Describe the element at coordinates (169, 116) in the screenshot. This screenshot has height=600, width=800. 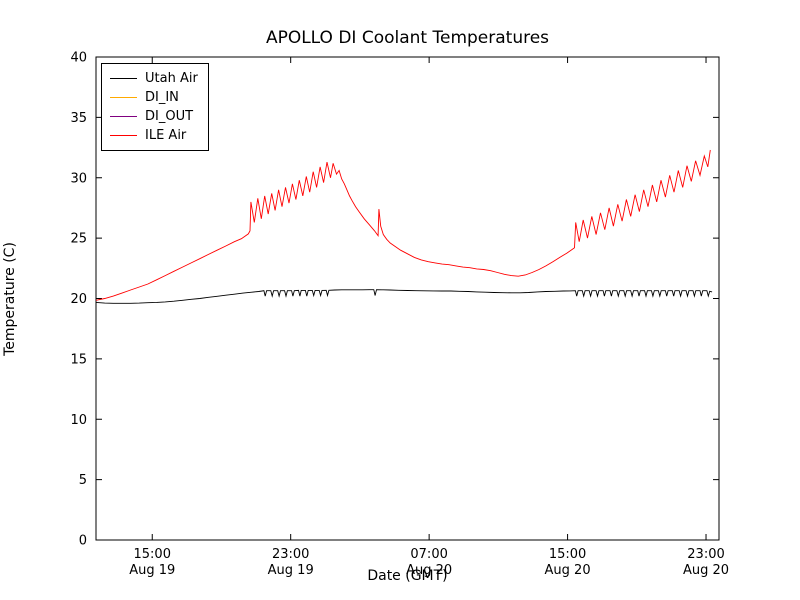
I see `legend-label: DI_OUT` at that location.